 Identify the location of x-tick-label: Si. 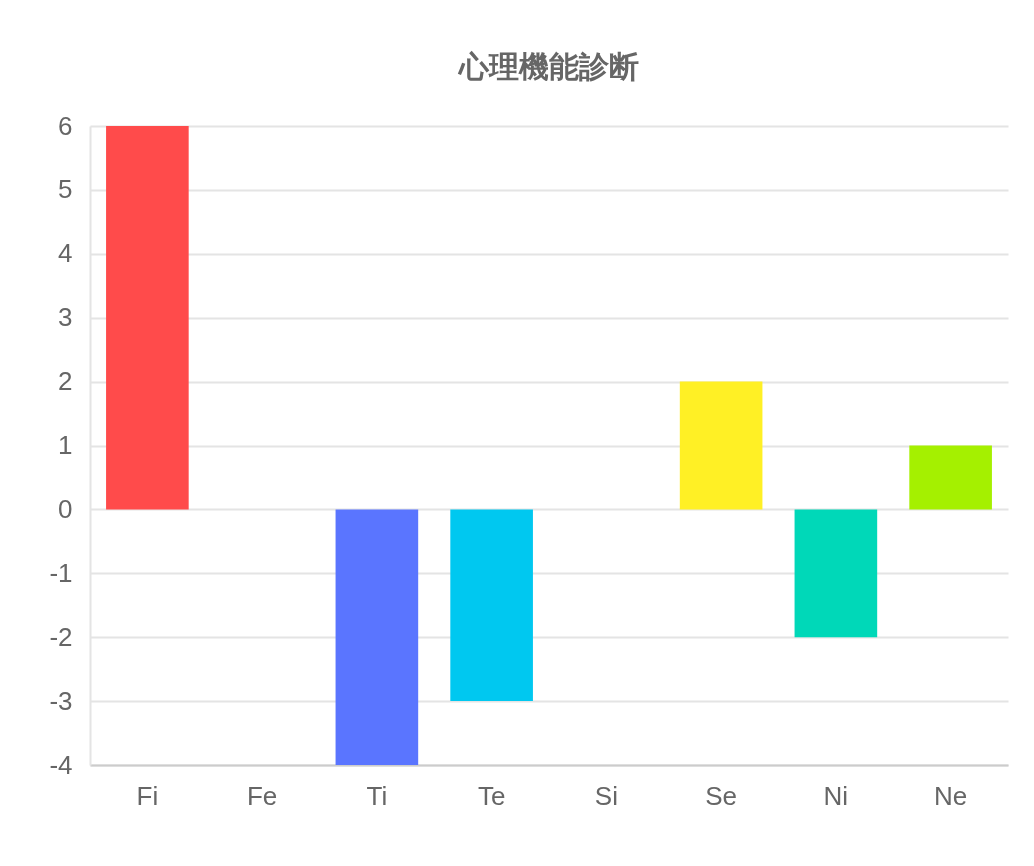
(606, 795).